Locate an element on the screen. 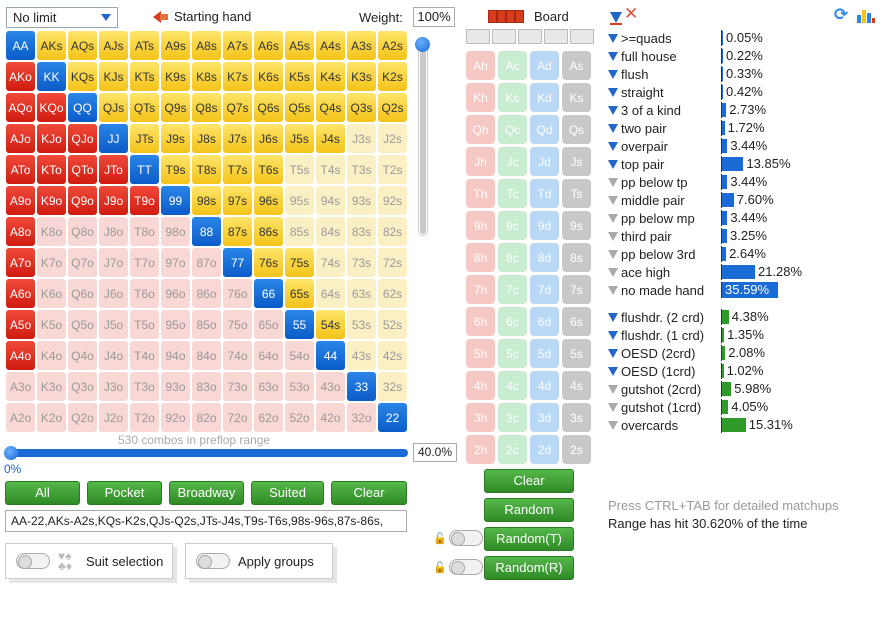 Image resolution: width=891 pixels, height=643 pixels. hand-cell: 97s is located at coordinates (237, 200).